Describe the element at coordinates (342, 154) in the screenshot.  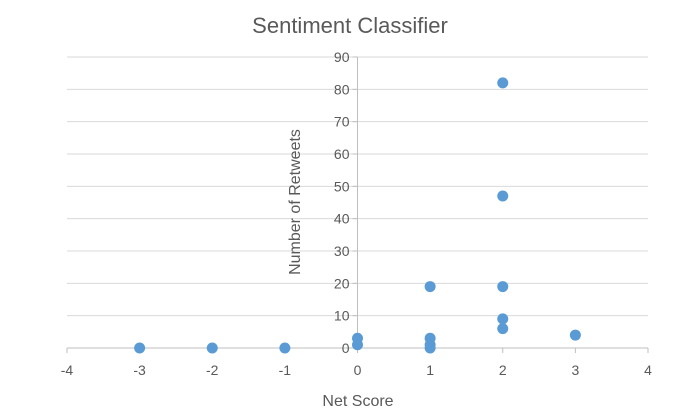
I see `y-tick-label: 60` at that location.